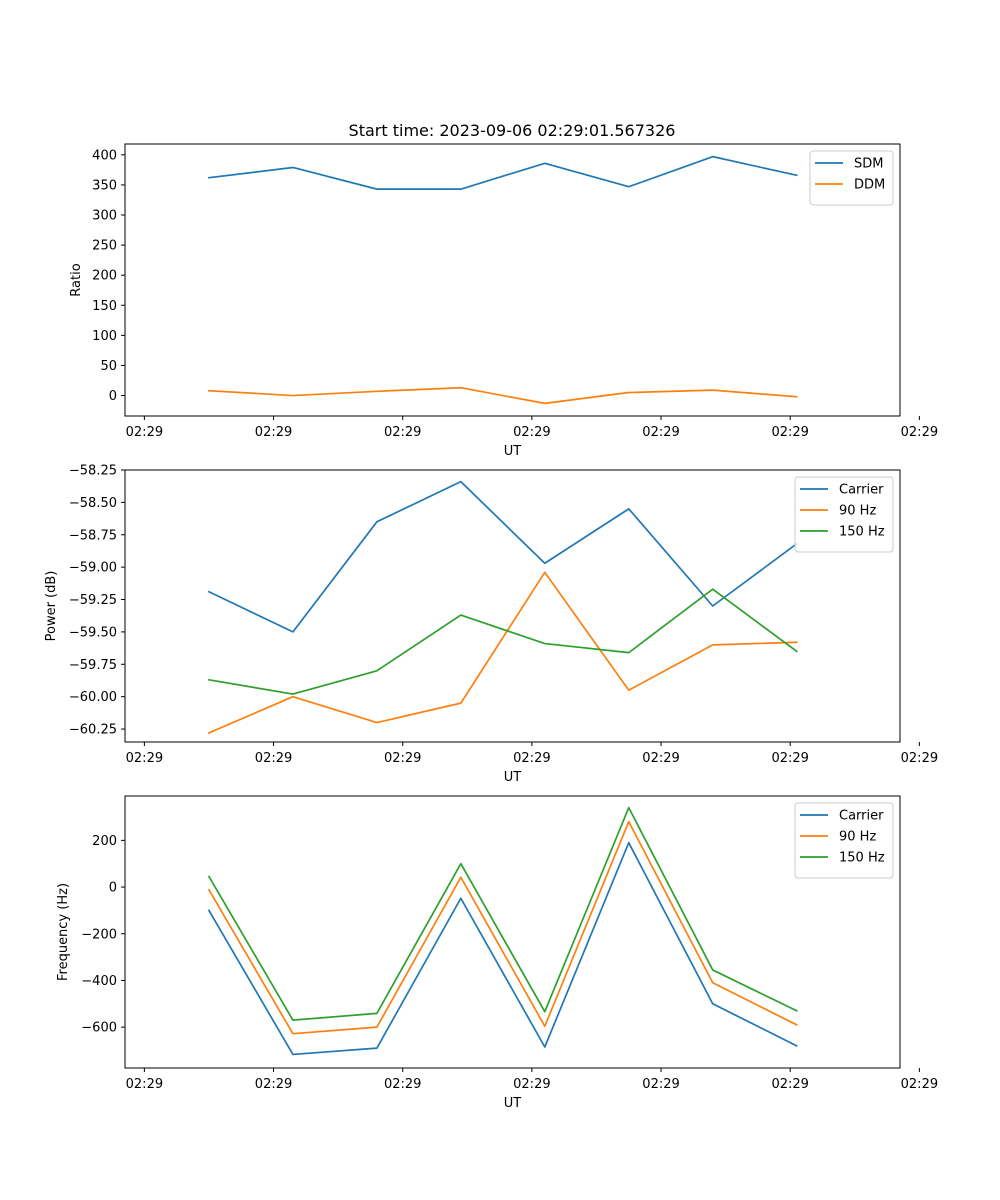 Image resolution: width=1000 pixels, height=1200 pixels. Describe the element at coordinates (93, 632) in the screenshot. I see `power-y-tick-label: −59.50` at that location.